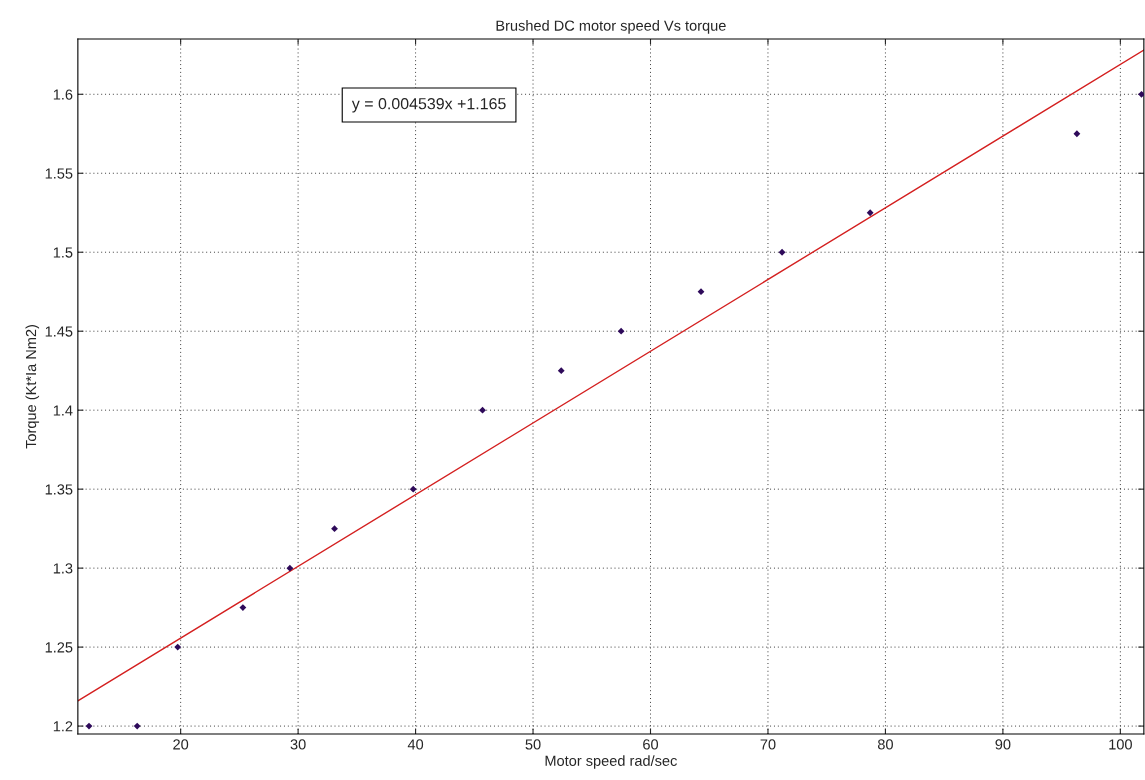  What do you see at coordinates (428, 105) in the screenshot?
I see `annotation: y = 0.004539x +1.165` at bounding box center [428, 105].